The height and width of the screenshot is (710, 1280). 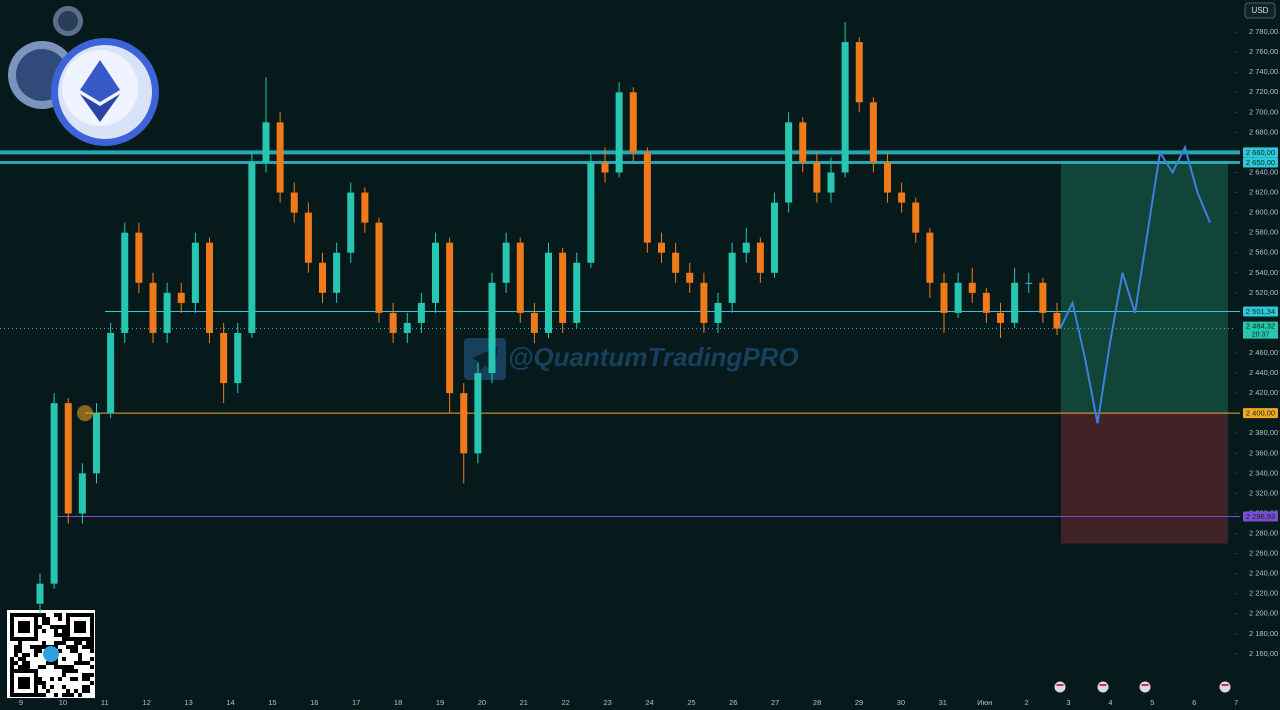 I want to click on y-tick-label: 2 700,00, so click(x=1263, y=111).